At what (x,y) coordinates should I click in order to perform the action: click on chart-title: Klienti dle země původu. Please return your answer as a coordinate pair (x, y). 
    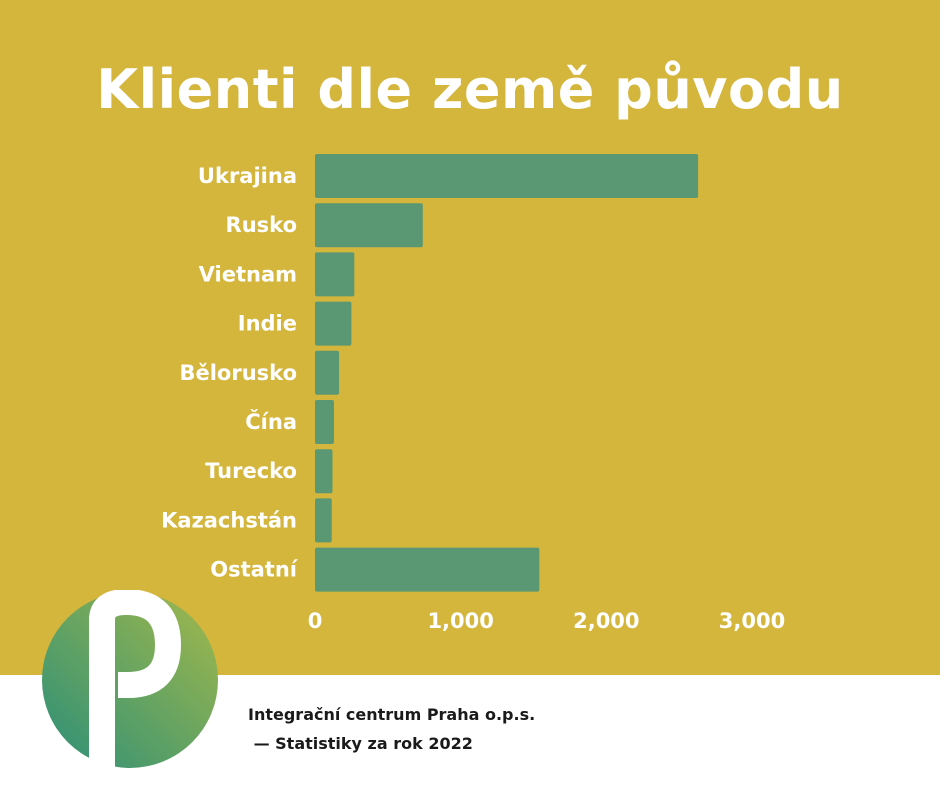
    Looking at the image, I should click on (470, 89).